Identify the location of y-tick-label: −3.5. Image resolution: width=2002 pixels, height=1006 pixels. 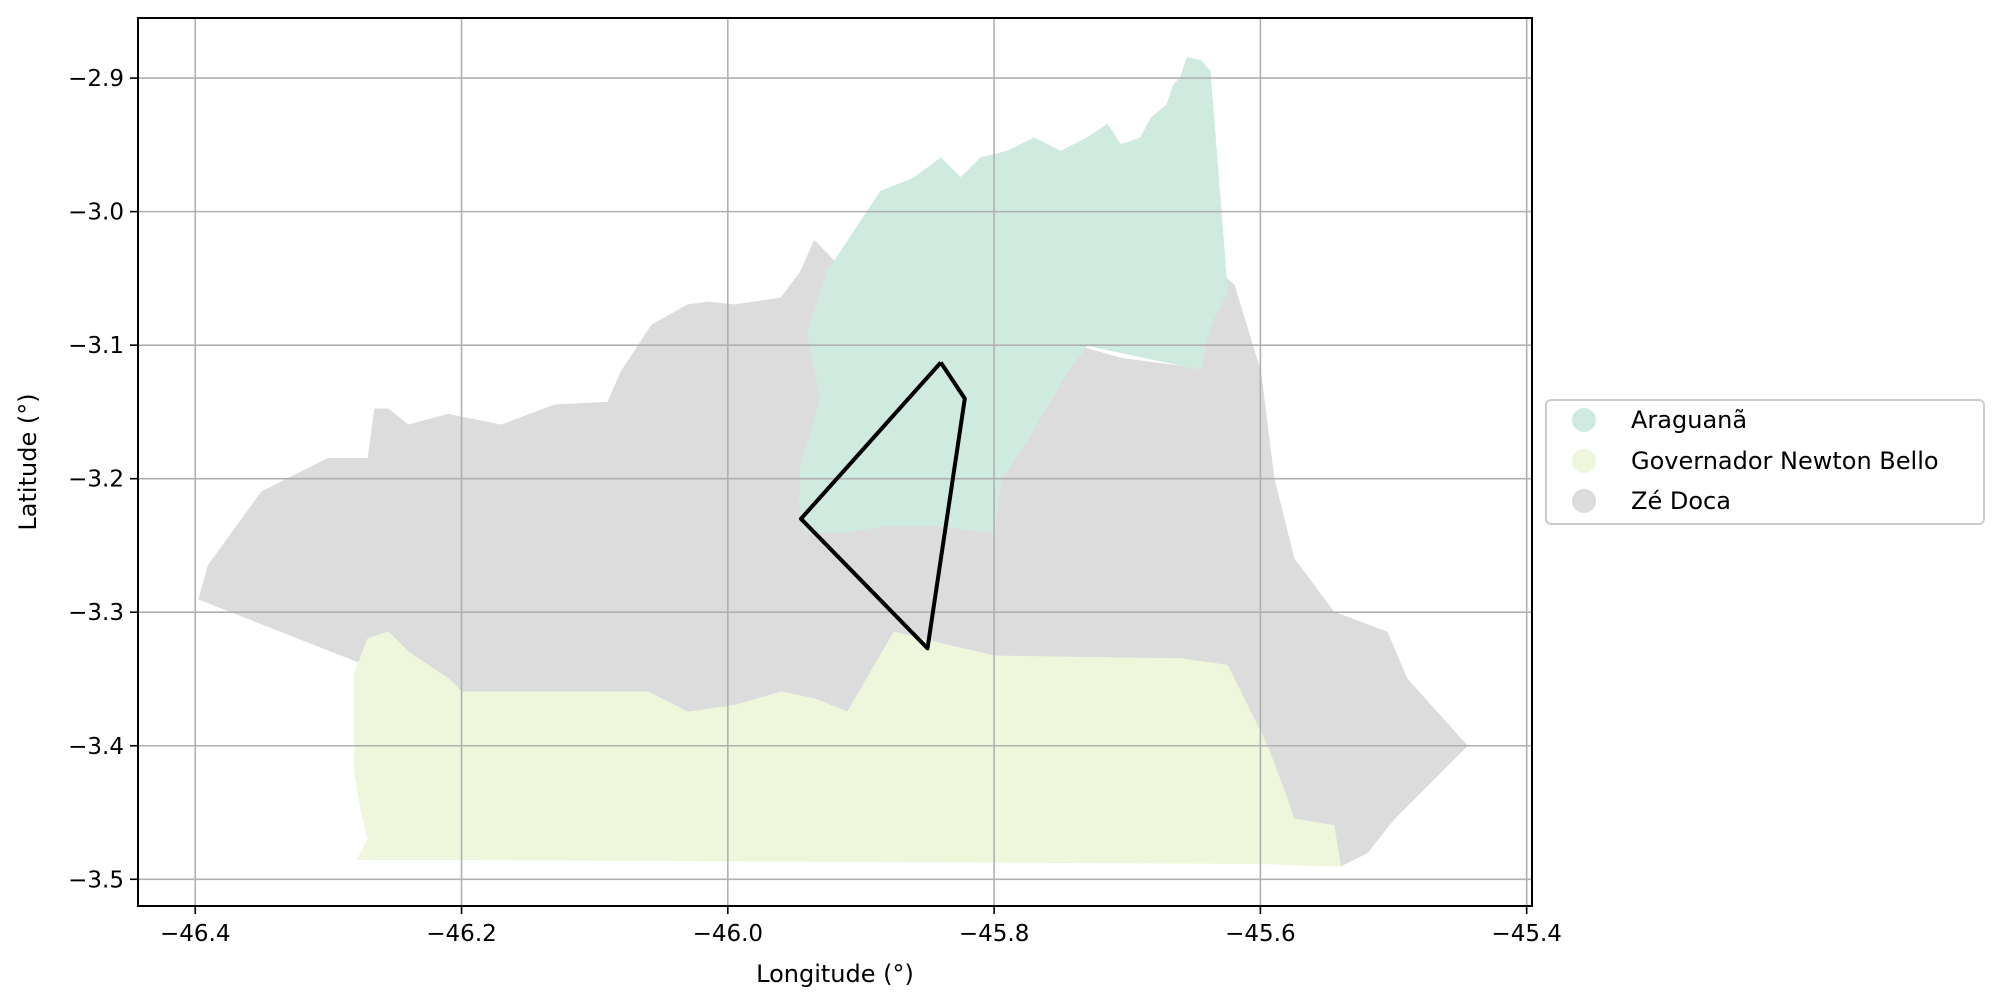
(96, 880).